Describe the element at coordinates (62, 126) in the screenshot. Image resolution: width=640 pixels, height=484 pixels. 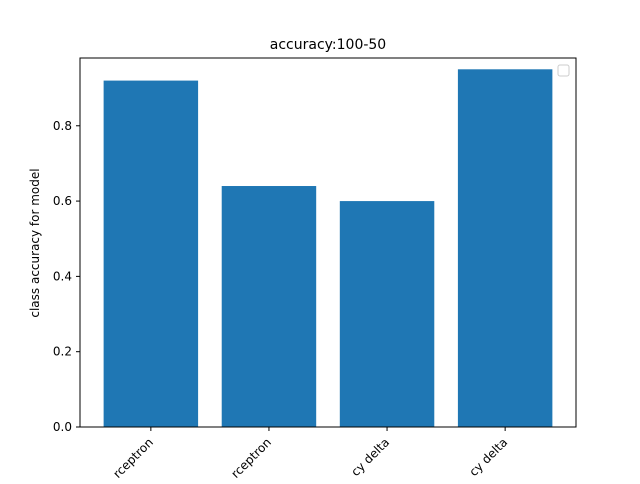
I see `y-tick-label-4: 0.8` at that location.